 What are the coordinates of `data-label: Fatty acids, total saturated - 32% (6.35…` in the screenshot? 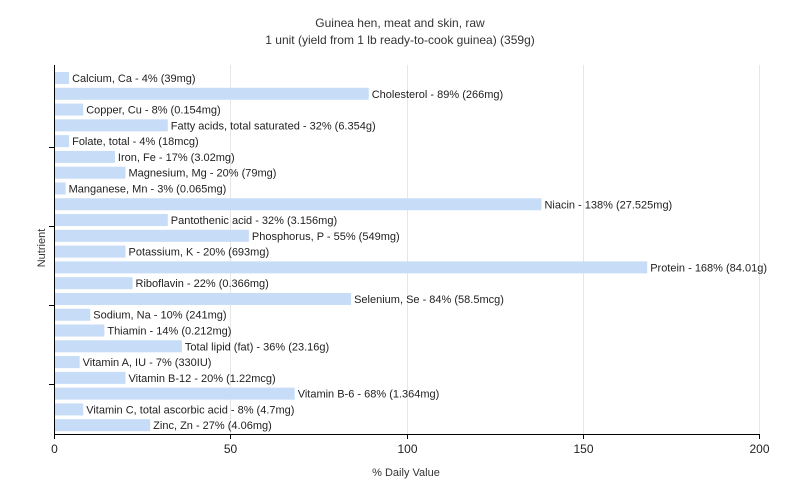 It's located at (273, 126).